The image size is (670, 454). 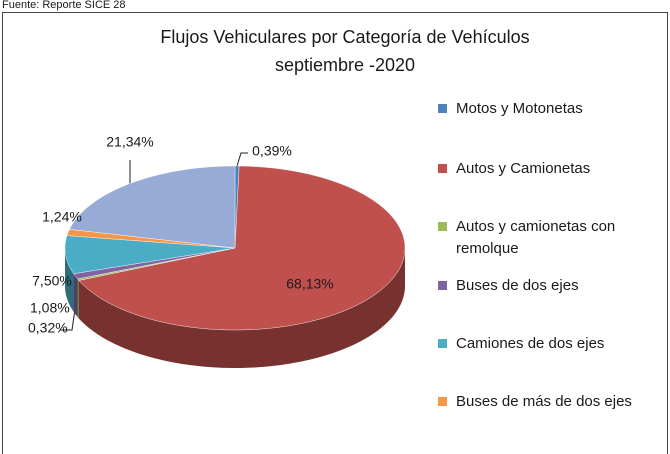 I want to click on legend-label: Autos y Camionetas, so click(x=523, y=168).